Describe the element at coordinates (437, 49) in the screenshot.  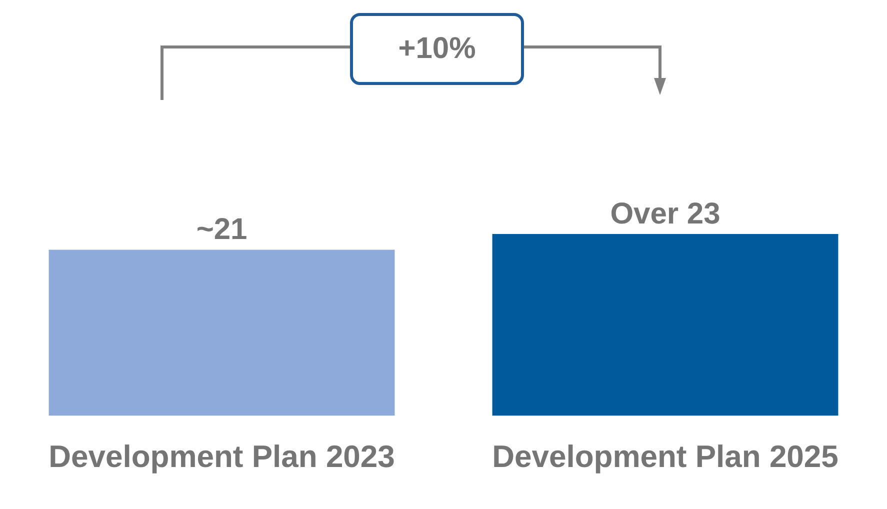
I see `text: +10%` at that location.